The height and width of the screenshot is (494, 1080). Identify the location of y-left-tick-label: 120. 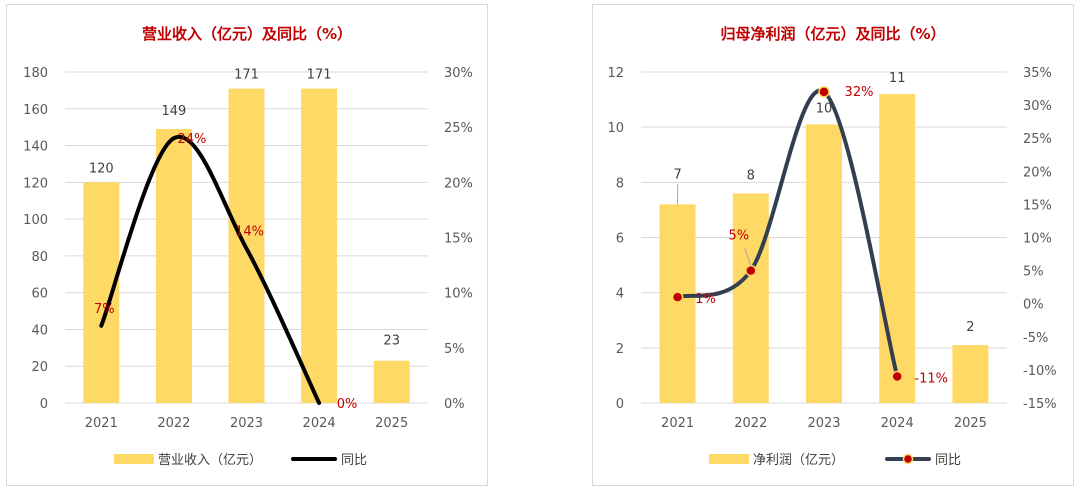
(35, 183).